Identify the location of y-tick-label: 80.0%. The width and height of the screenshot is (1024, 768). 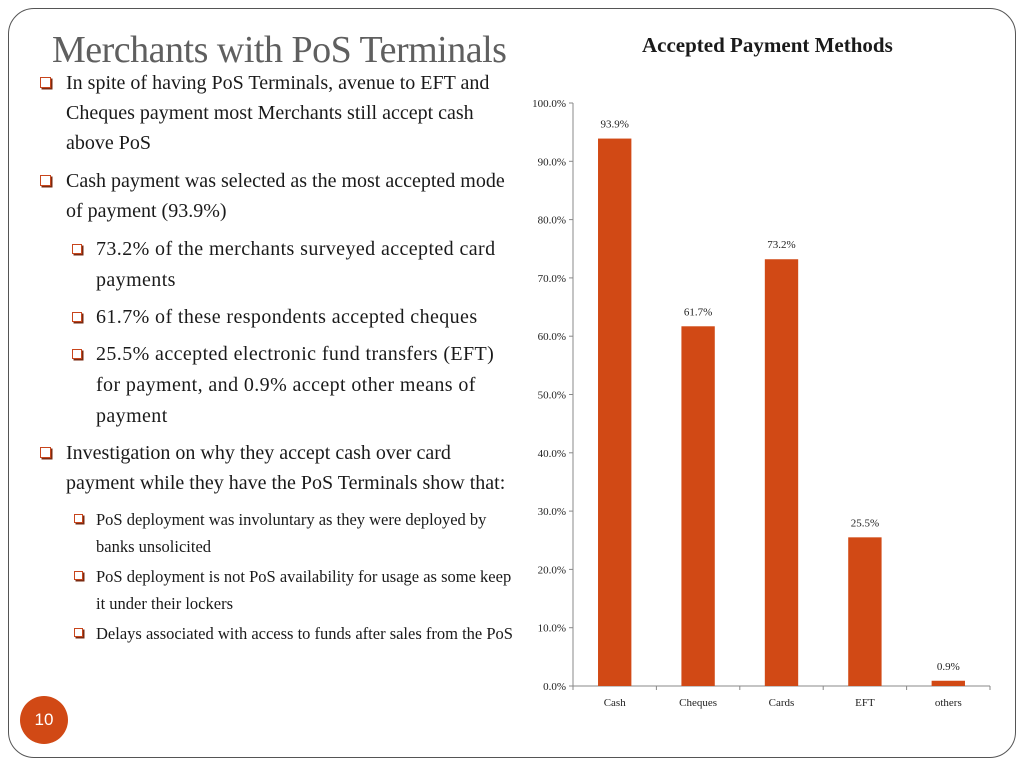
(552, 221).